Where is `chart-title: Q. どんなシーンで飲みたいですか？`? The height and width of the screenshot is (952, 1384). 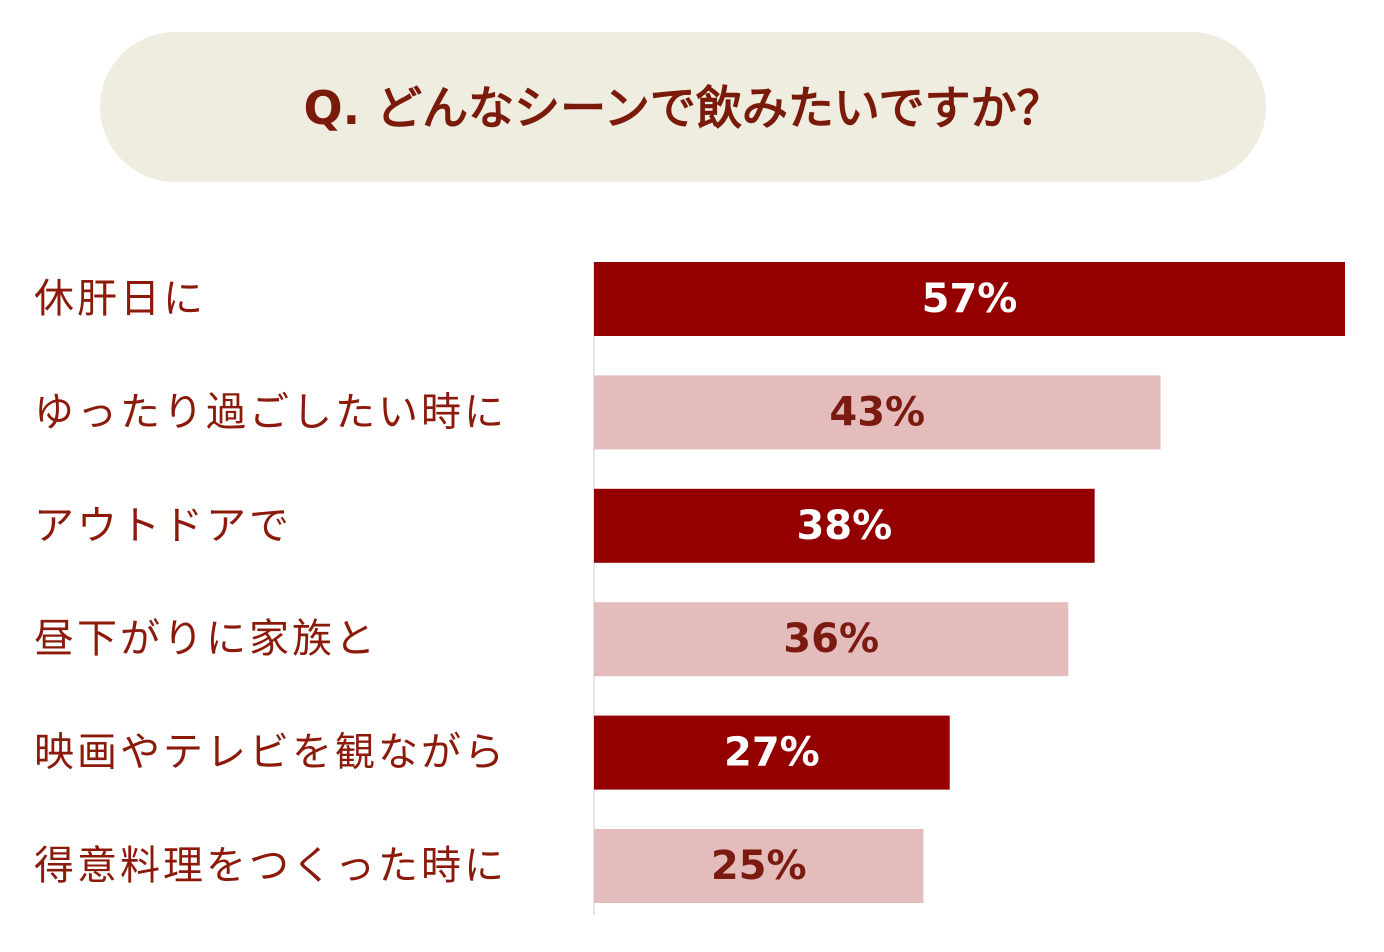
chart-title: Q. どんなシーンで飲みたいですか？ is located at coordinates (683, 108).